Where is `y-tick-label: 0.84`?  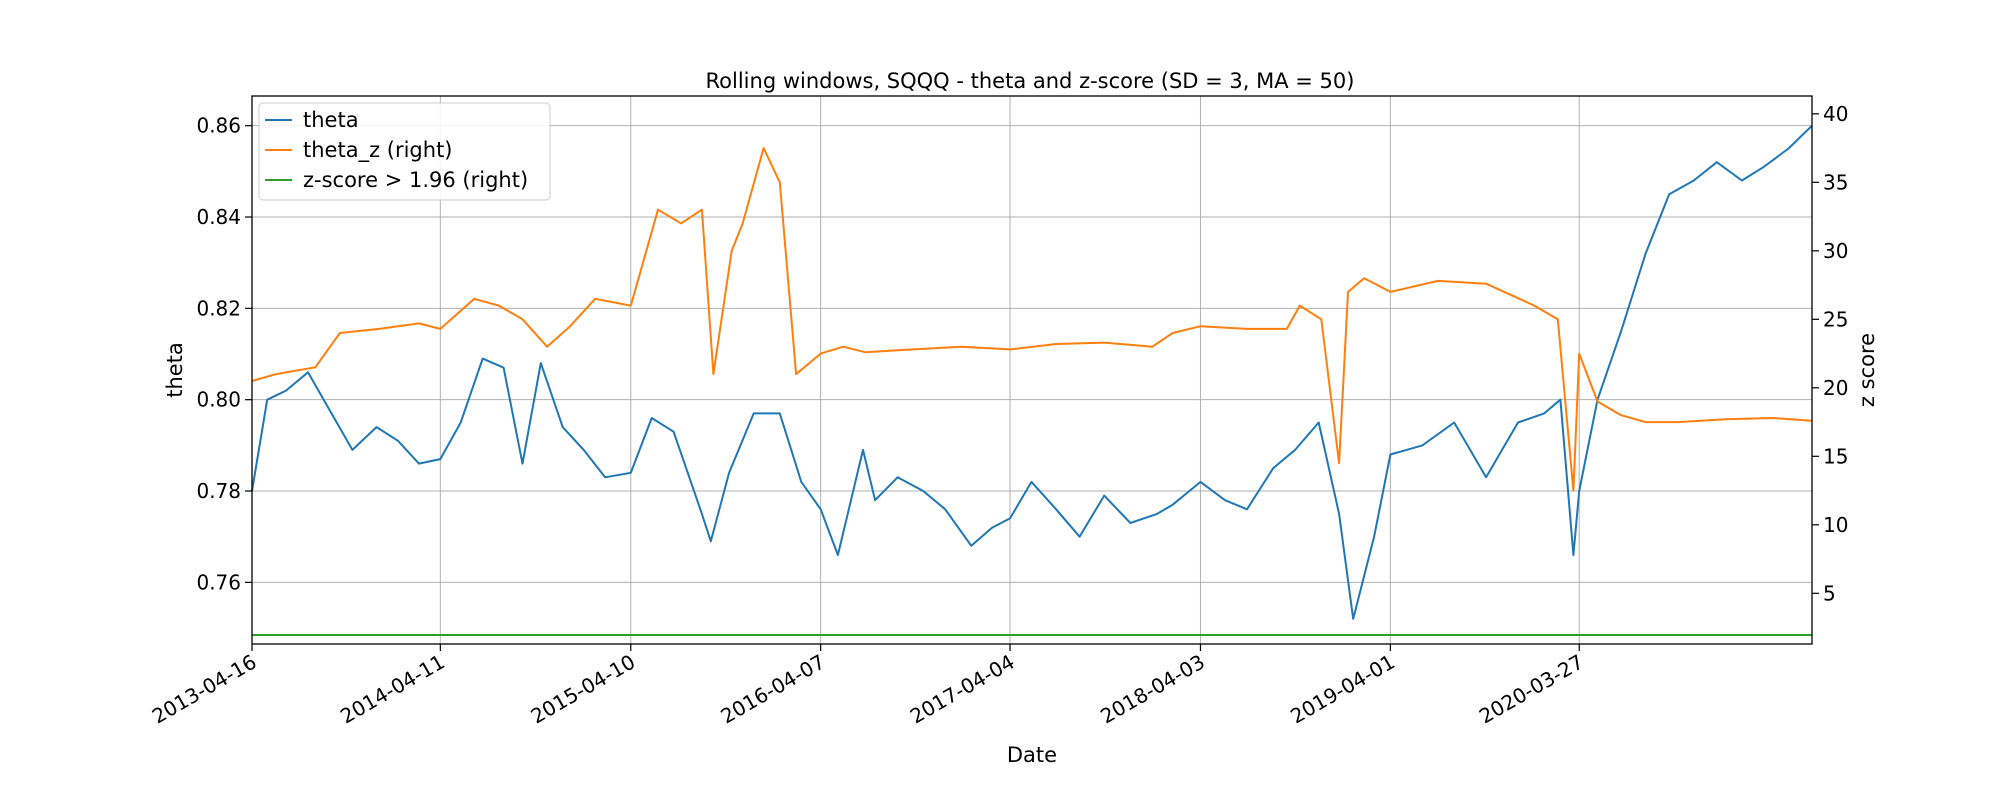
y-tick-label: 0.84 is located at coordinates (218, 217).